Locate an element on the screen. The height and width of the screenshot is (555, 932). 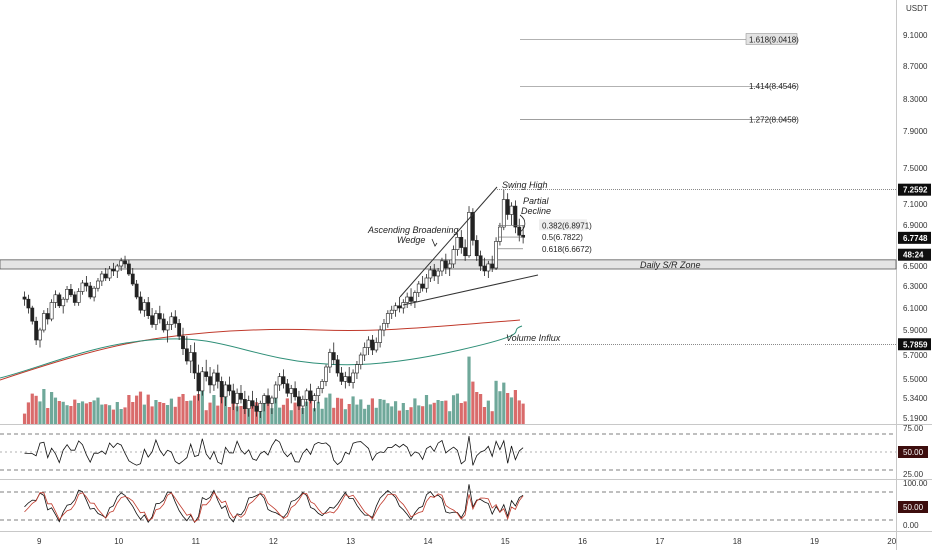
rsi-pane: 75.00 25.00 50.00 is located at coordinates (464, 451).